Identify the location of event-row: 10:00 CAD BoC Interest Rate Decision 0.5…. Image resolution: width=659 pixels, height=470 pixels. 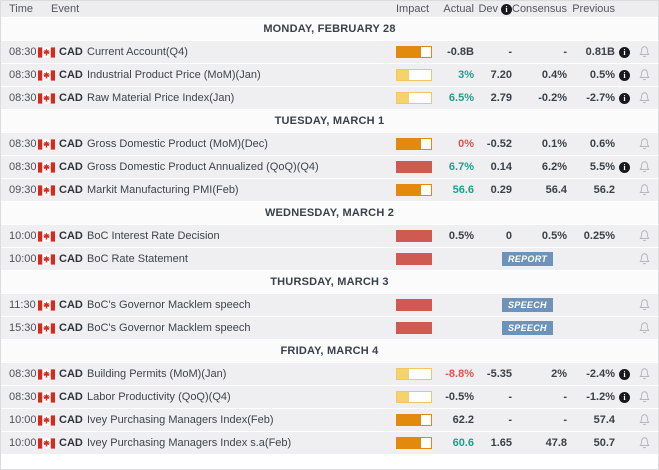
(329, 236).